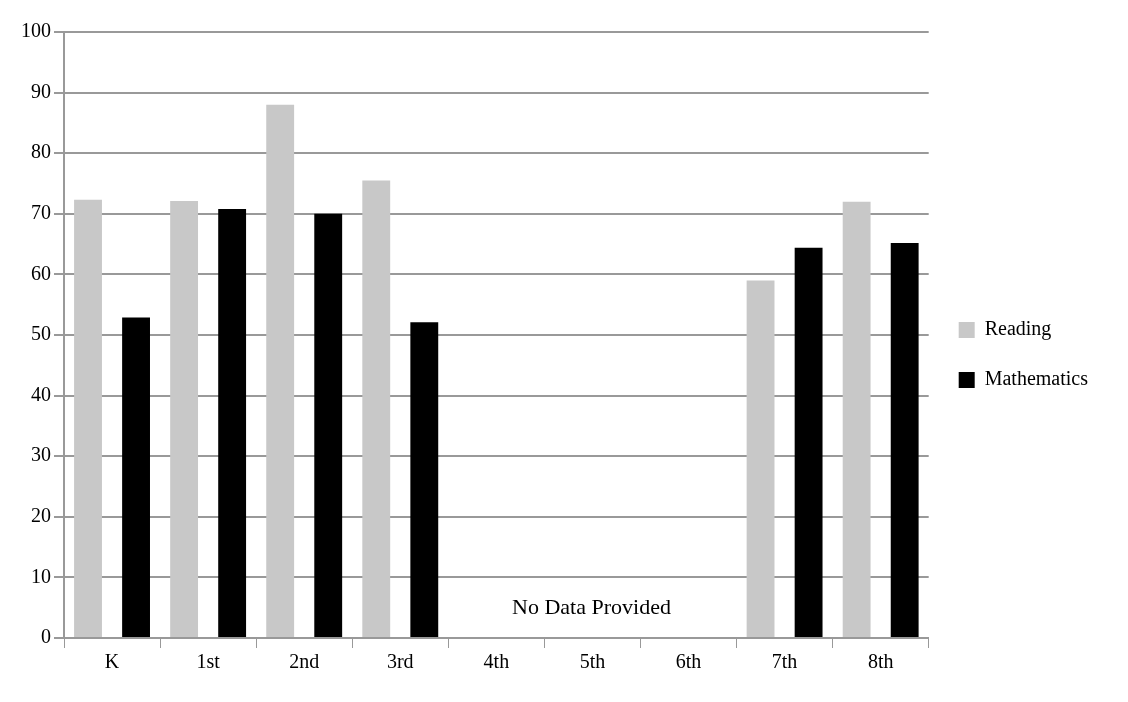 The width and height of the screenshot is (1128, 702). Describe the element at coordinates (41, 151) in the screenshot. I see `y-tick-label: 80` at that location.